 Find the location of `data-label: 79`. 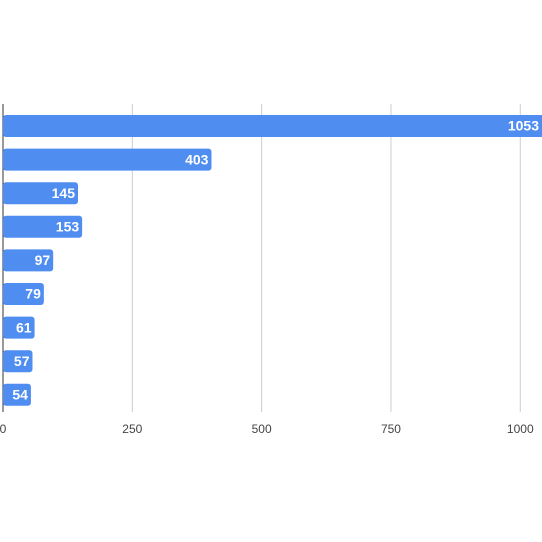

data-label: 79 is located at coordinates (33, 294).